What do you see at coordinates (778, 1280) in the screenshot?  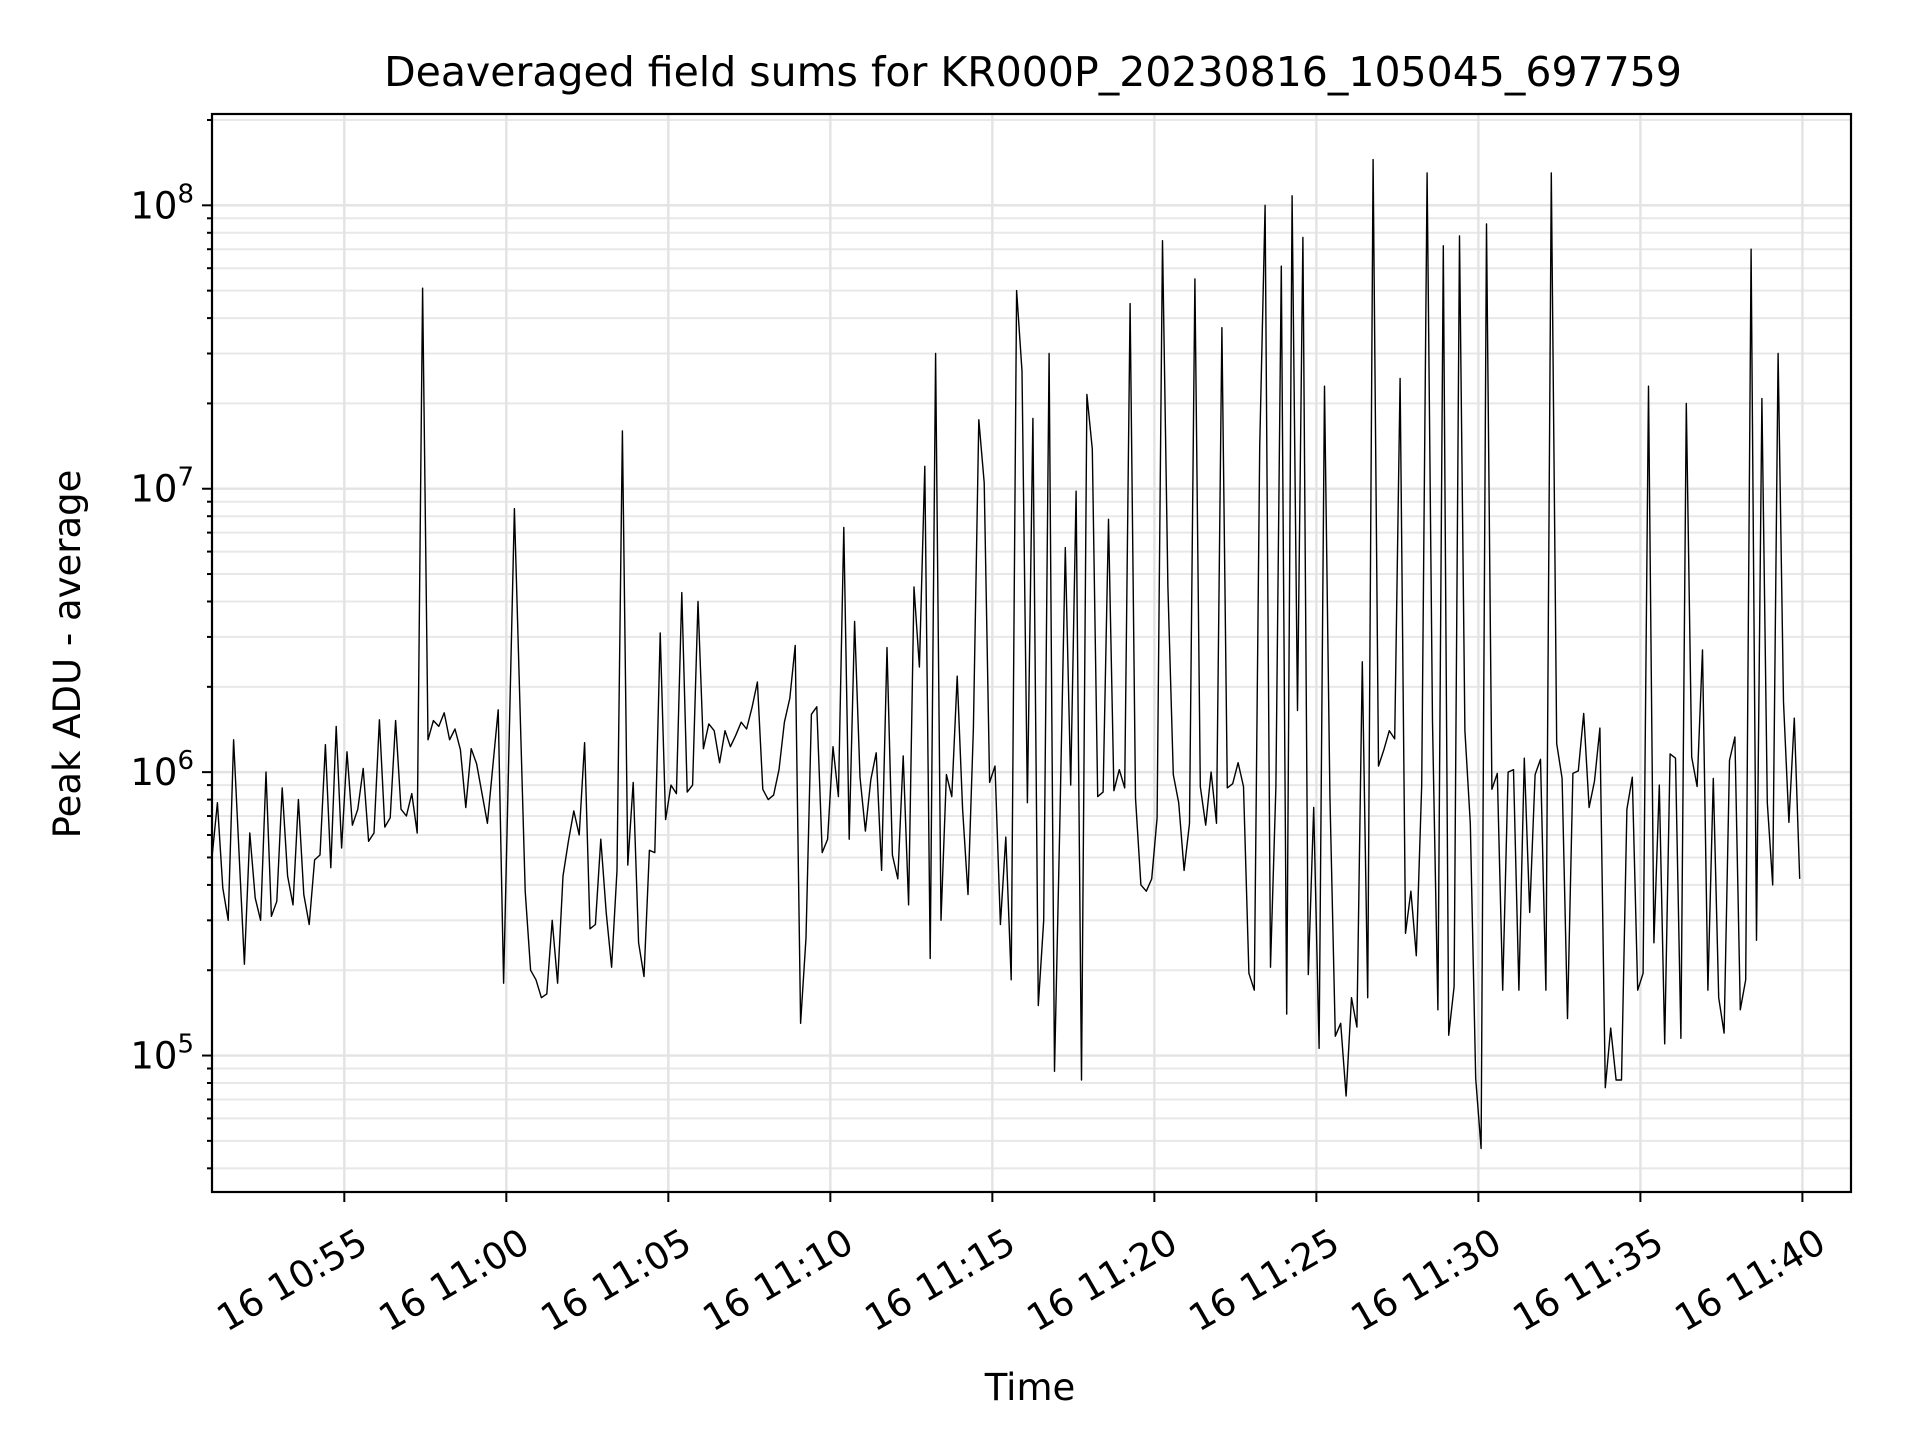 I see `x-tick-label: 16 11:10` at bounding box center [778, 1280].